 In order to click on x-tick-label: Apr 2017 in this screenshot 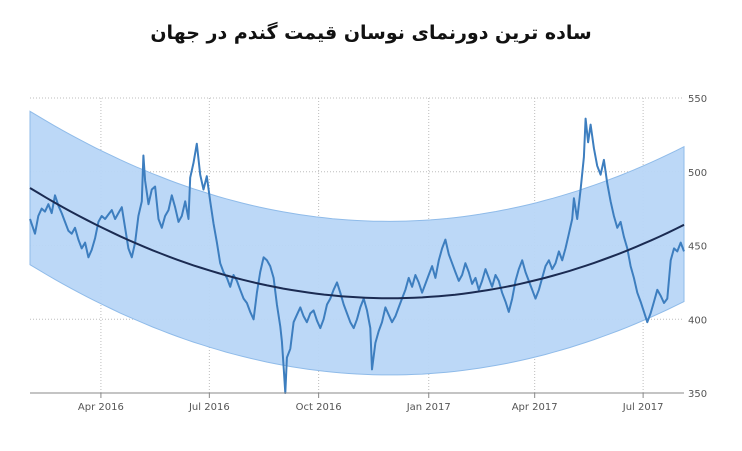, I will do `click(535, 407)`.